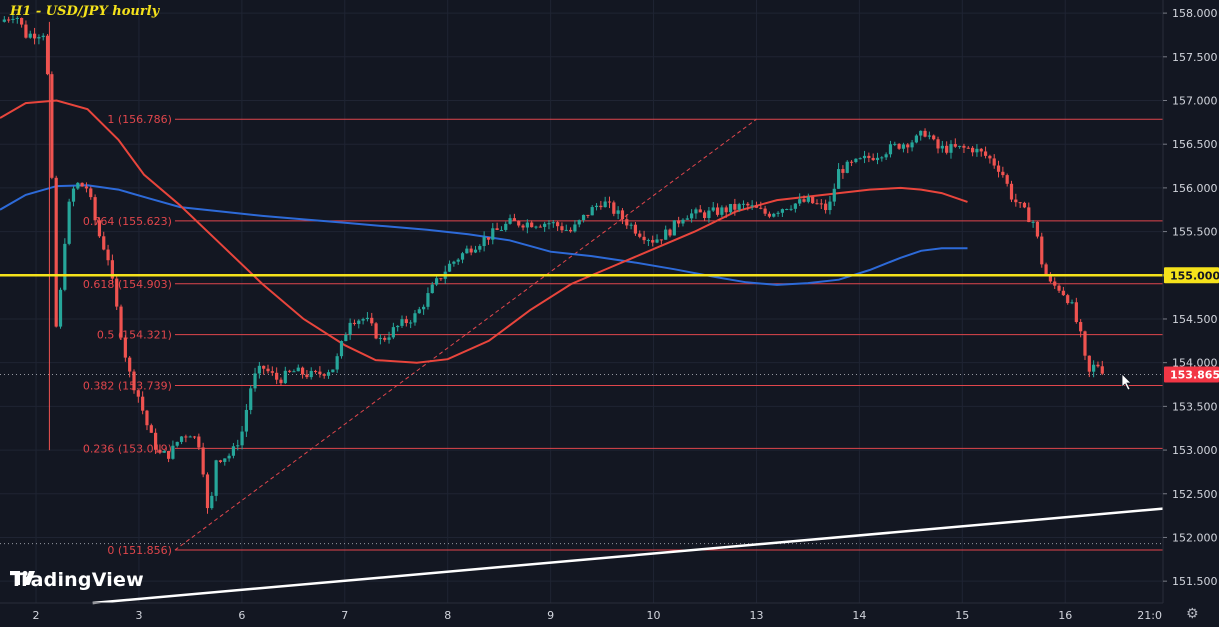 This screenshot has width=1219, height=627. I want to click on y-tick-label: 152.000, so click(1195, 537).